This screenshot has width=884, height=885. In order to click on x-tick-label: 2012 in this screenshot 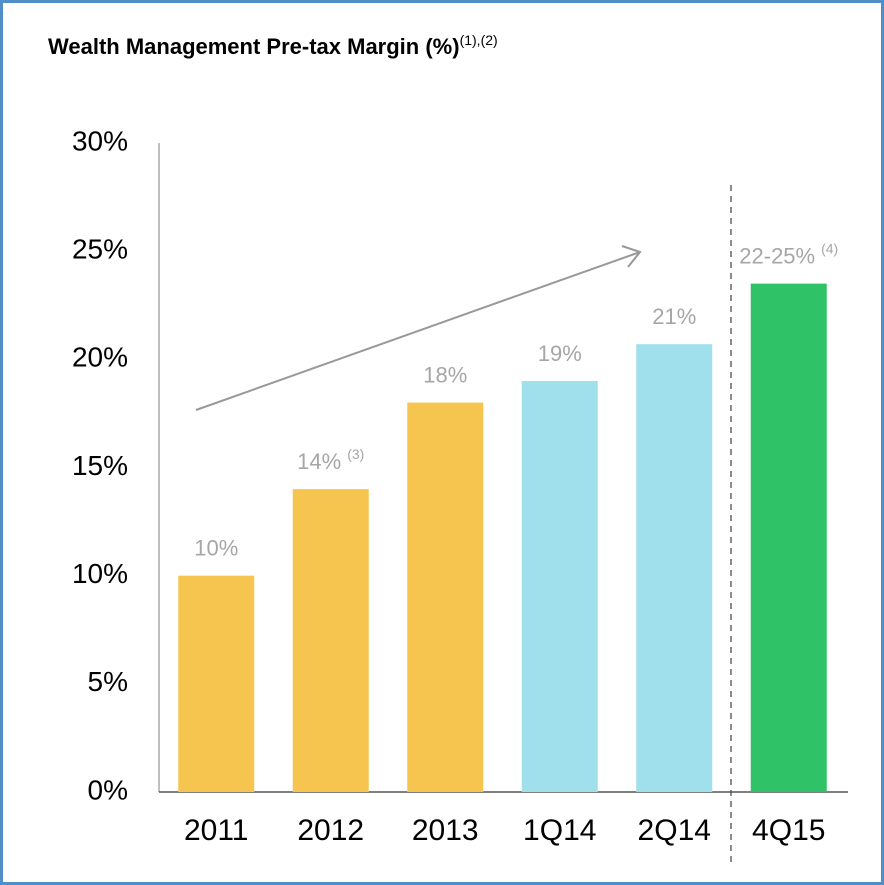, I will do `click(330, 830)`.